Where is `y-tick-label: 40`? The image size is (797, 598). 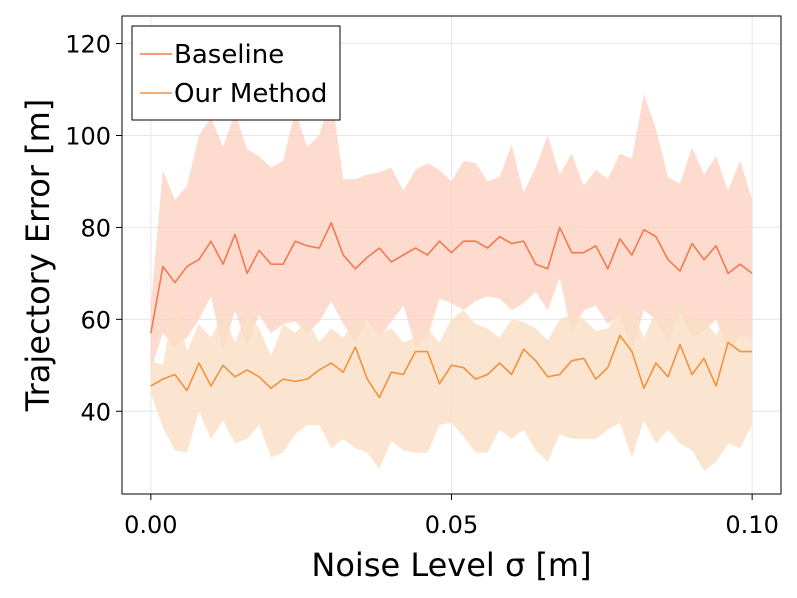 y-tick-label: 40 is located at coordinates (95, 412).